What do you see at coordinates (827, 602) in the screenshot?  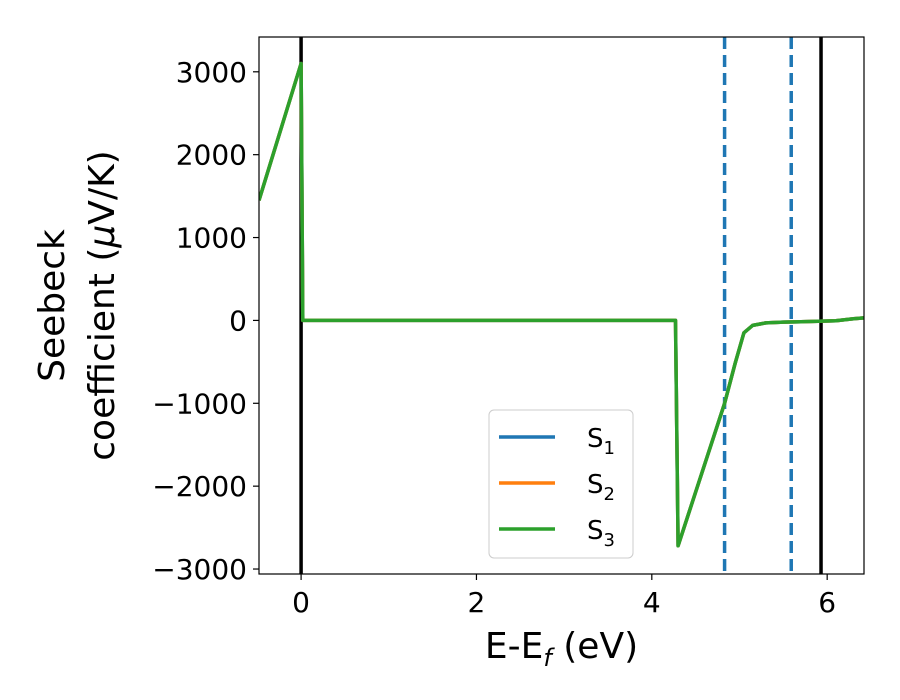 I see `x-tick-label: 6` at bounding box center [827, 602].